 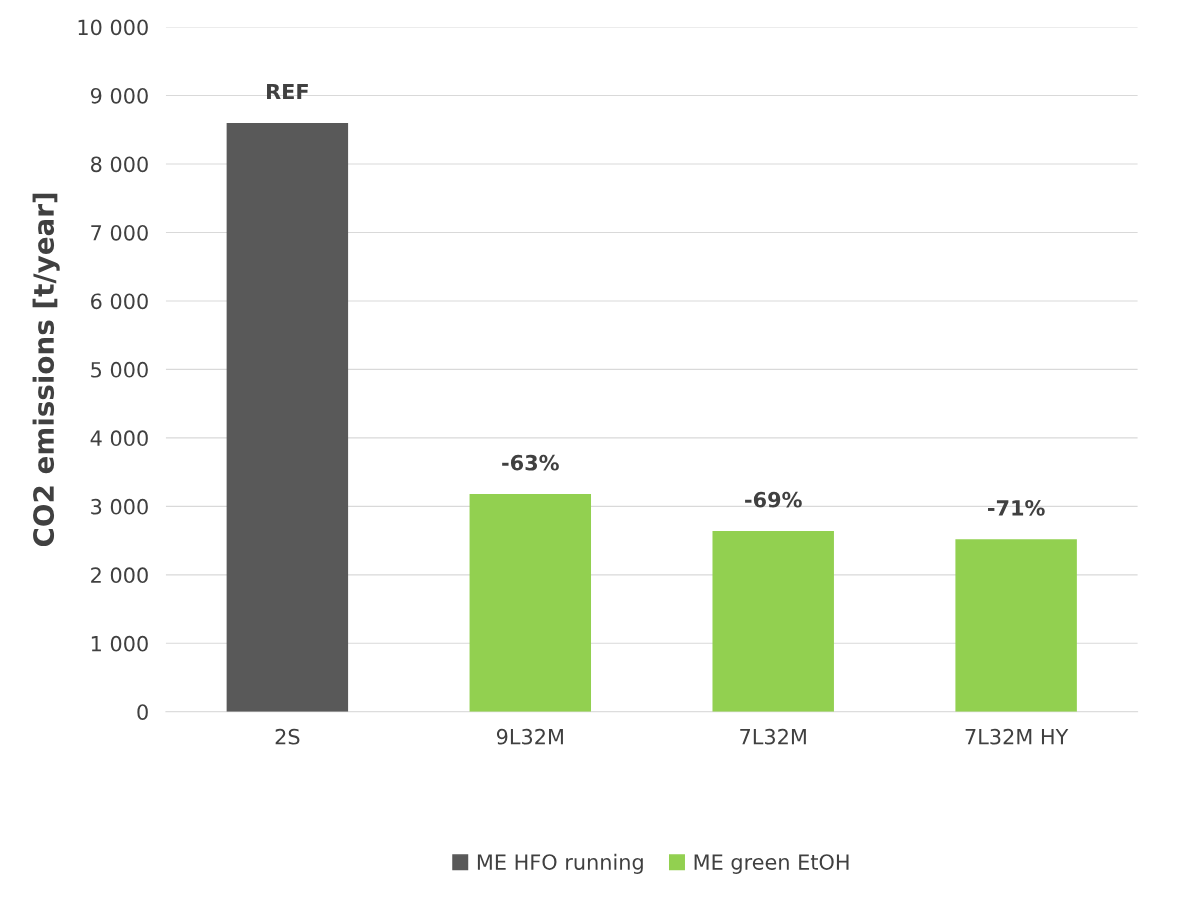 What do you see at coordinates (1016, 507) in the screenshot?
I see `annotation: -71%` at bounding box center [1016, 507].